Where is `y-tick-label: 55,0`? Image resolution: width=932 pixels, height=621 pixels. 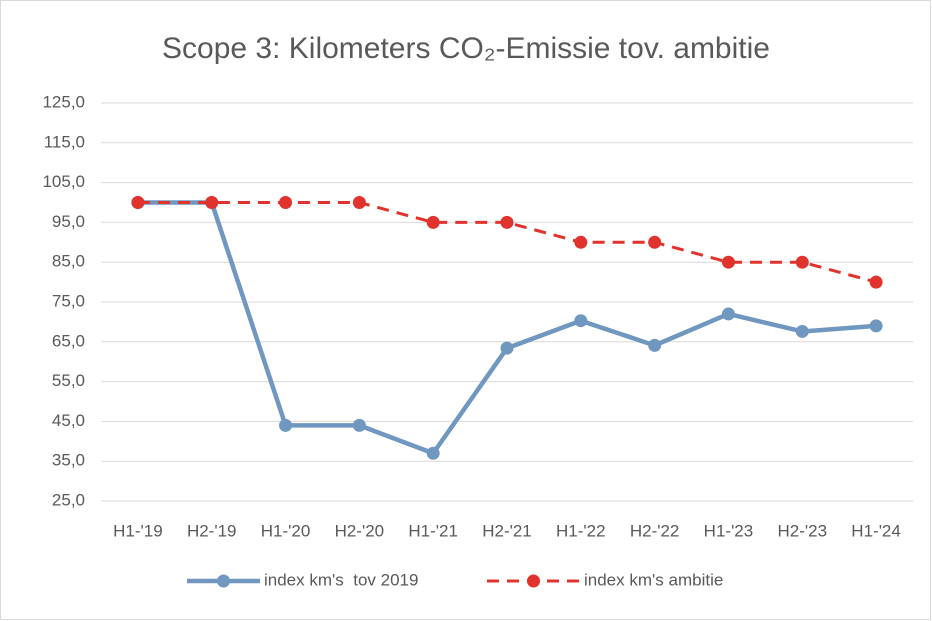
y-tick-label: 55,0 is located at coordinates (68, 380).